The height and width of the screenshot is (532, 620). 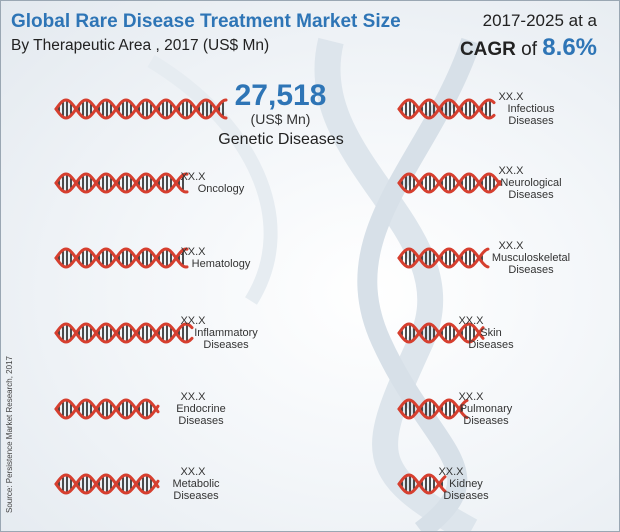 I want to click on value-label-neurological-diseases: XX.X, so click(x=511, y=171).